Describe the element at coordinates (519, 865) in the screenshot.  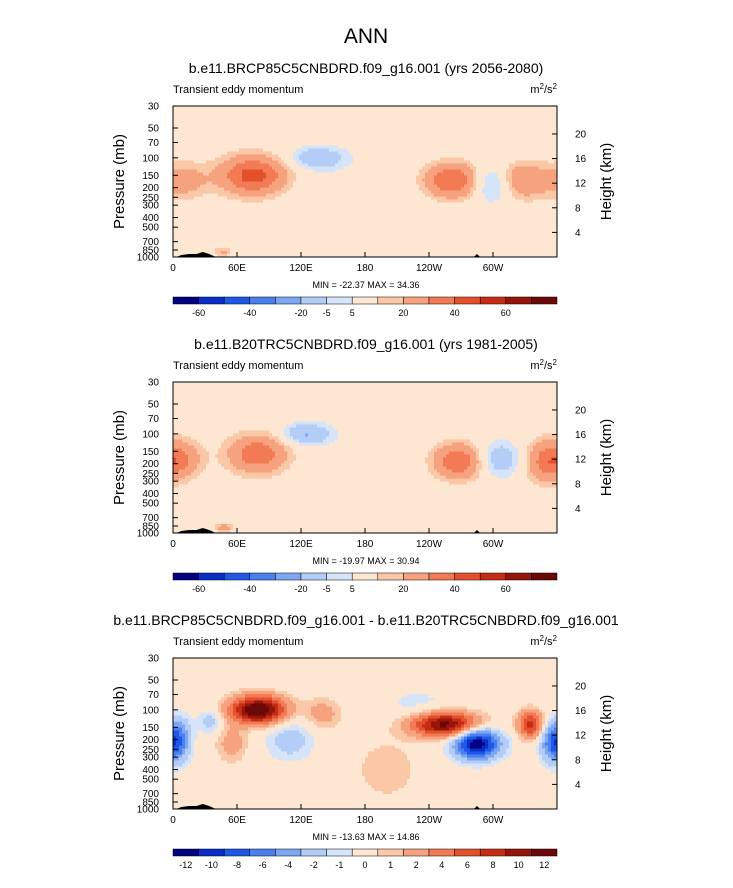
I see `colorbar-label: 10` at that location.